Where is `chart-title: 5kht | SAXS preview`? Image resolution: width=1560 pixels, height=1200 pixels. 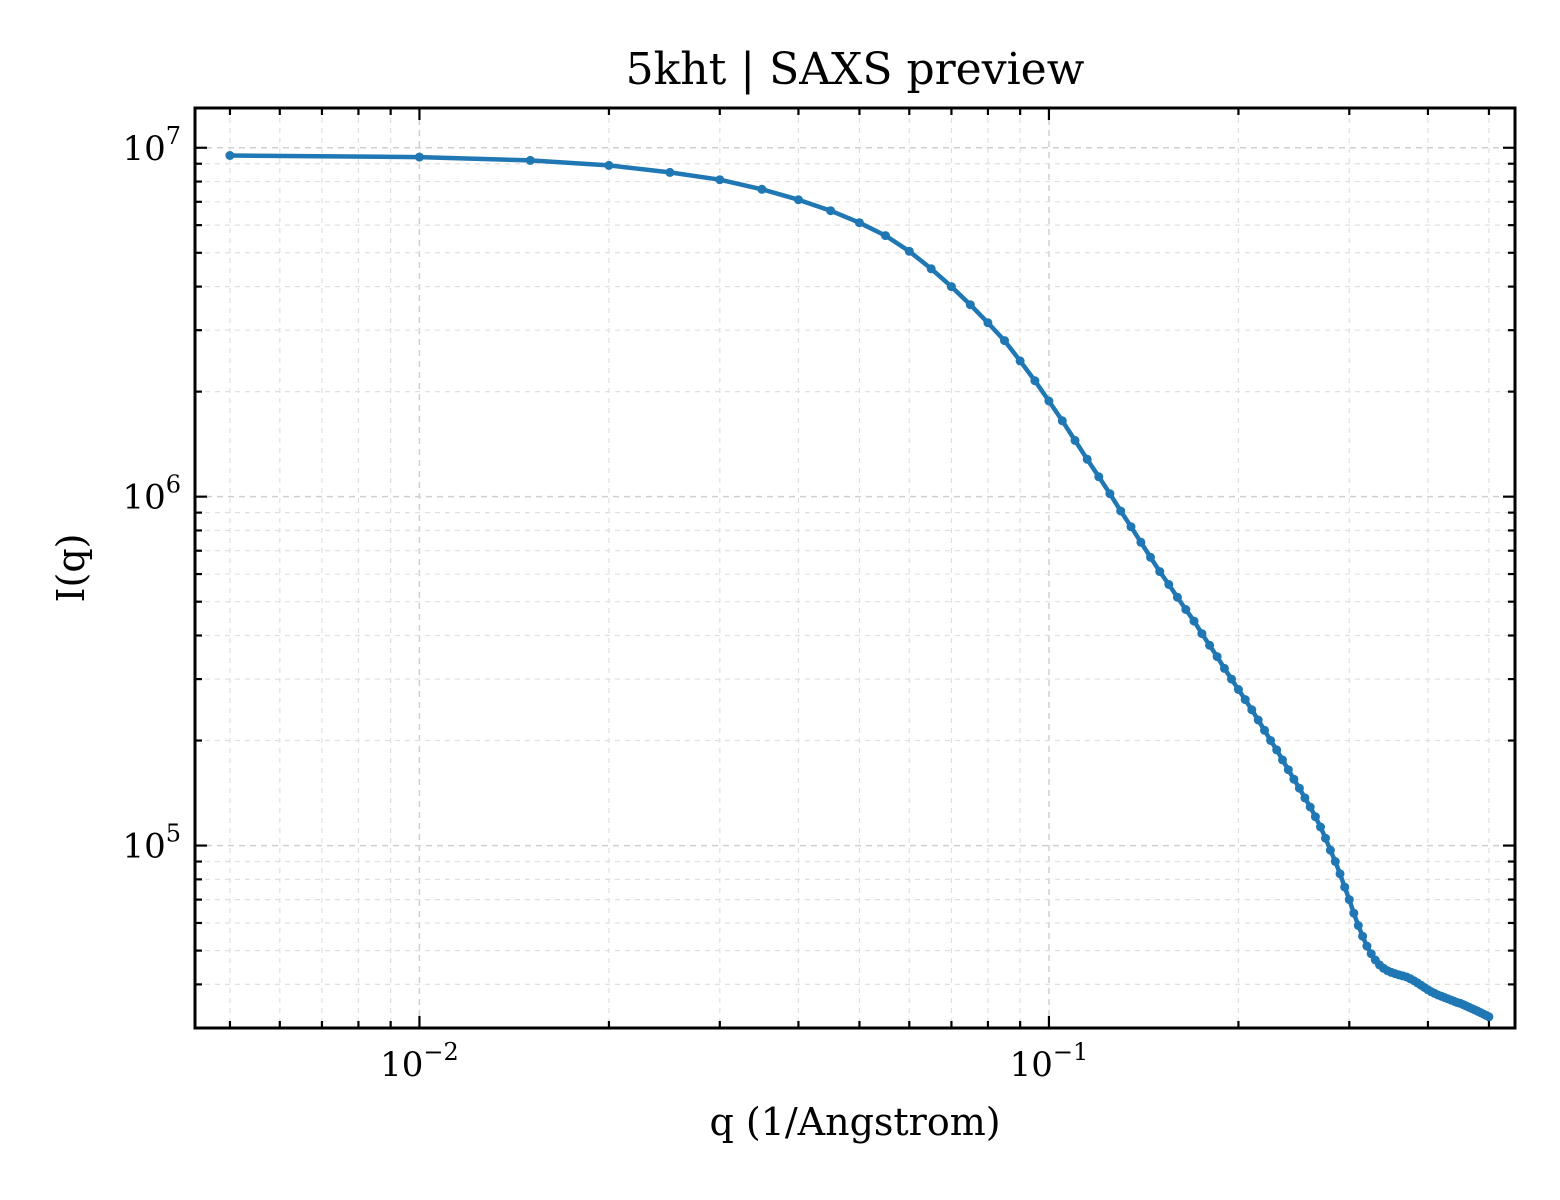
chart-title: 5kht | SAXS preview is located at coordinates (855, 69).